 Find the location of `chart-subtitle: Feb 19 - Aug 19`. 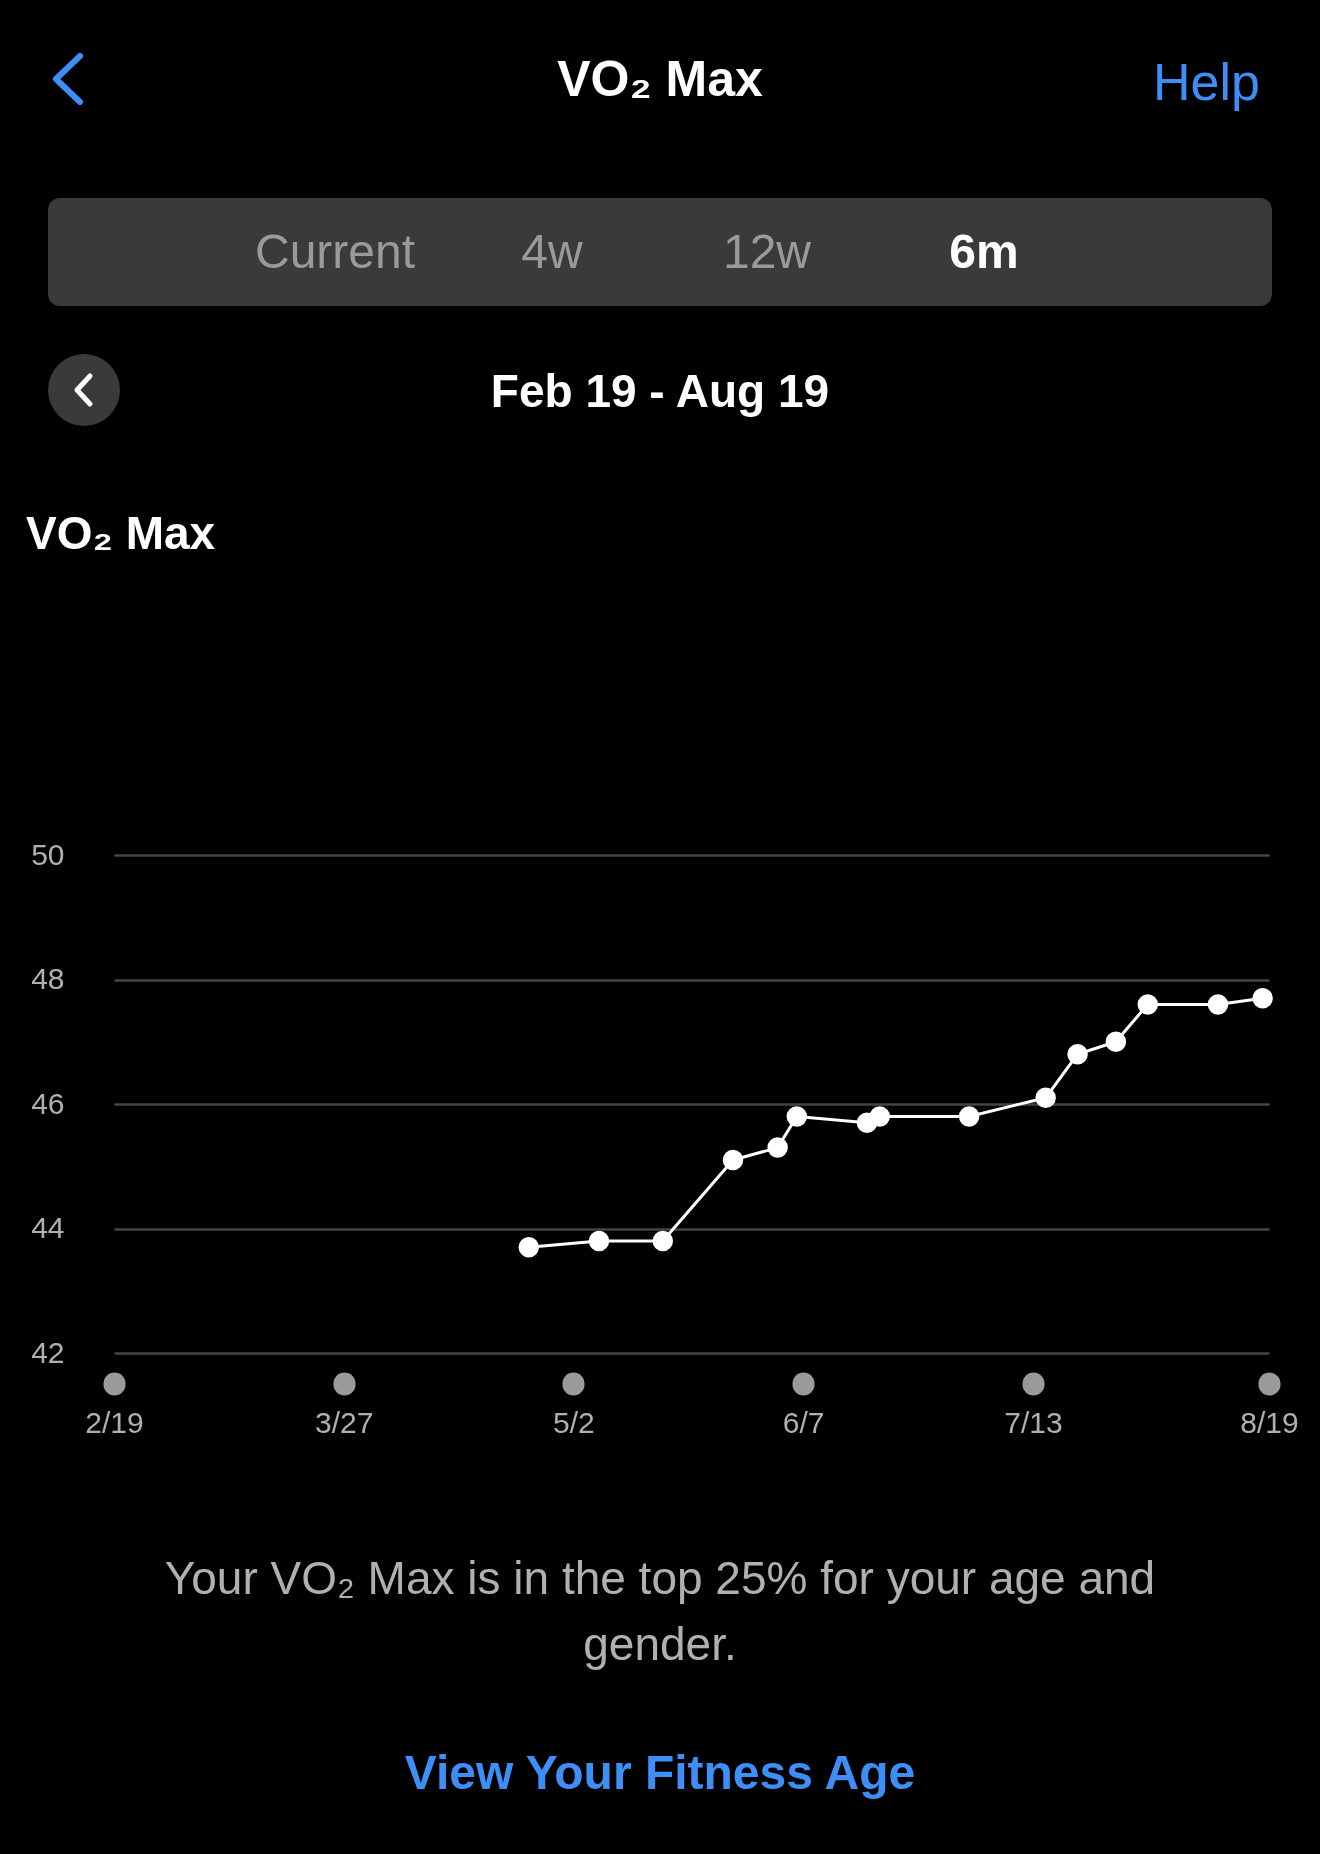

chart-subtitle: Feb 19 - Aug 19 is located at coordinates (660, 391).